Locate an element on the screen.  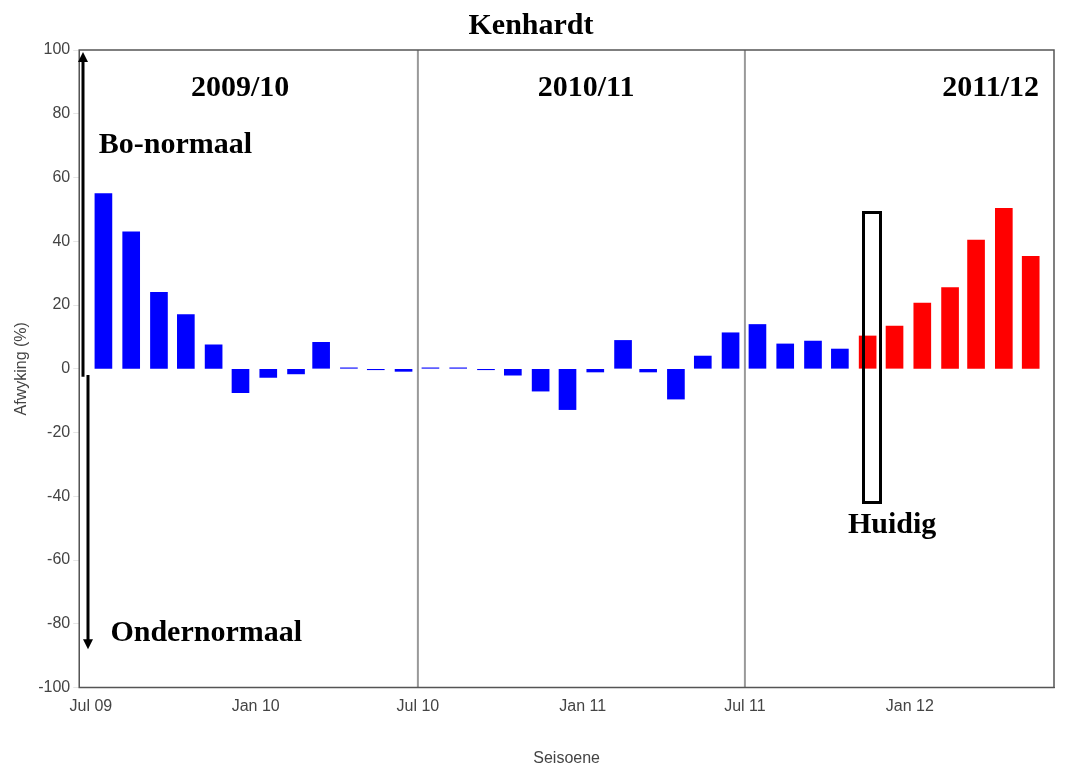
annotation: Huidig is located at coordinates (892, 523).